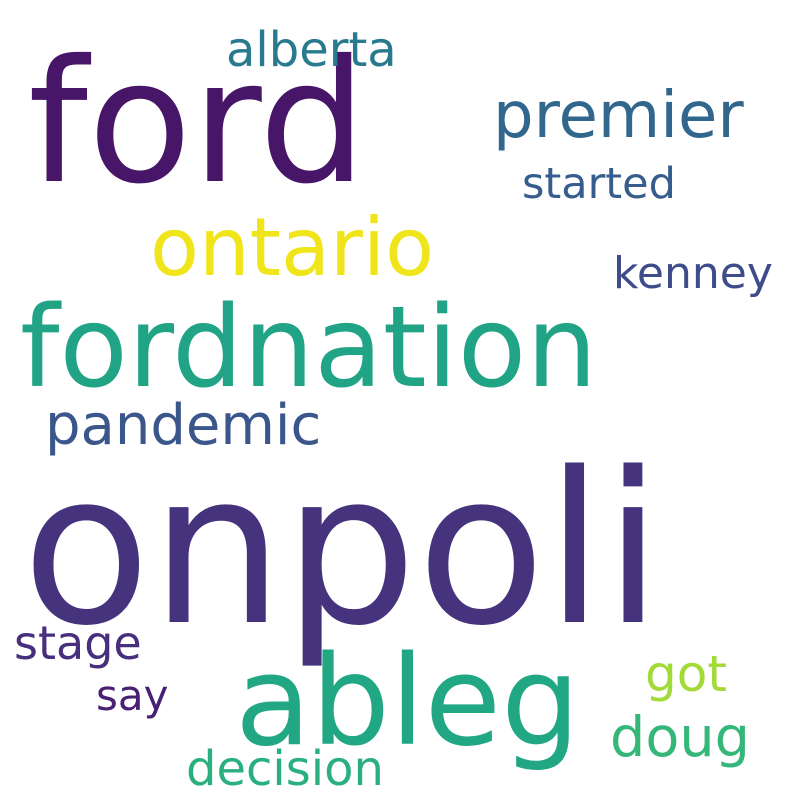 The image size is (800, 800). Describe the element at coordinates (183, 425) in the screenshot. I see `word-pandemic: pandemic` at that location.